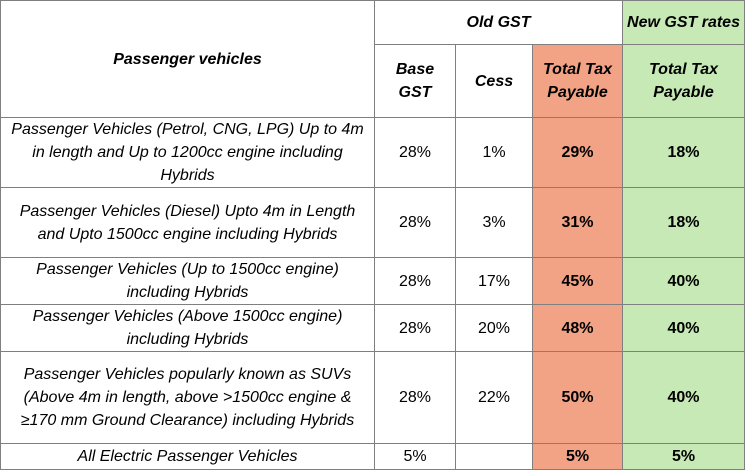  Describe the element at coordinates (187, 456) in the screenshot. I see `vehicle-category: All Electric Passenger Vehicles` at that location.